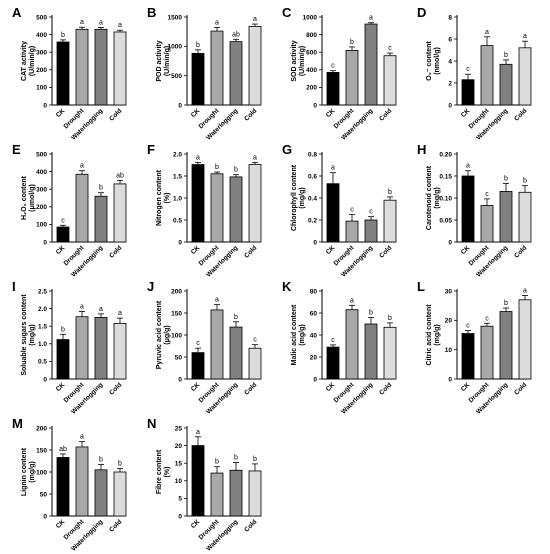  What do you see at coordinates (449, 350) in the screenshot?
I see `y-tick-label: 10` at bounding box center [449, 350].